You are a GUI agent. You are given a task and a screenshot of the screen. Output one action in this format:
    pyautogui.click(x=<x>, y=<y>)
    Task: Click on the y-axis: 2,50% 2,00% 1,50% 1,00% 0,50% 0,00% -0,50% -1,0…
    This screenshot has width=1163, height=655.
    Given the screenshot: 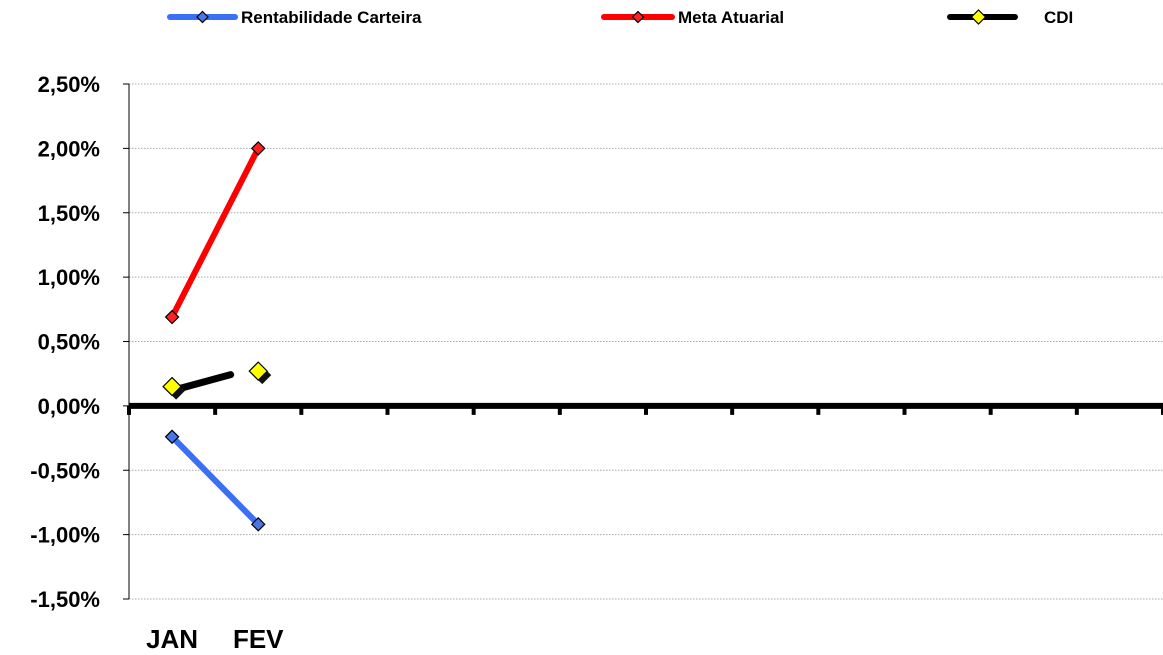 What is the action you would take?
    pyautogui.click(x=80, y=342)
    